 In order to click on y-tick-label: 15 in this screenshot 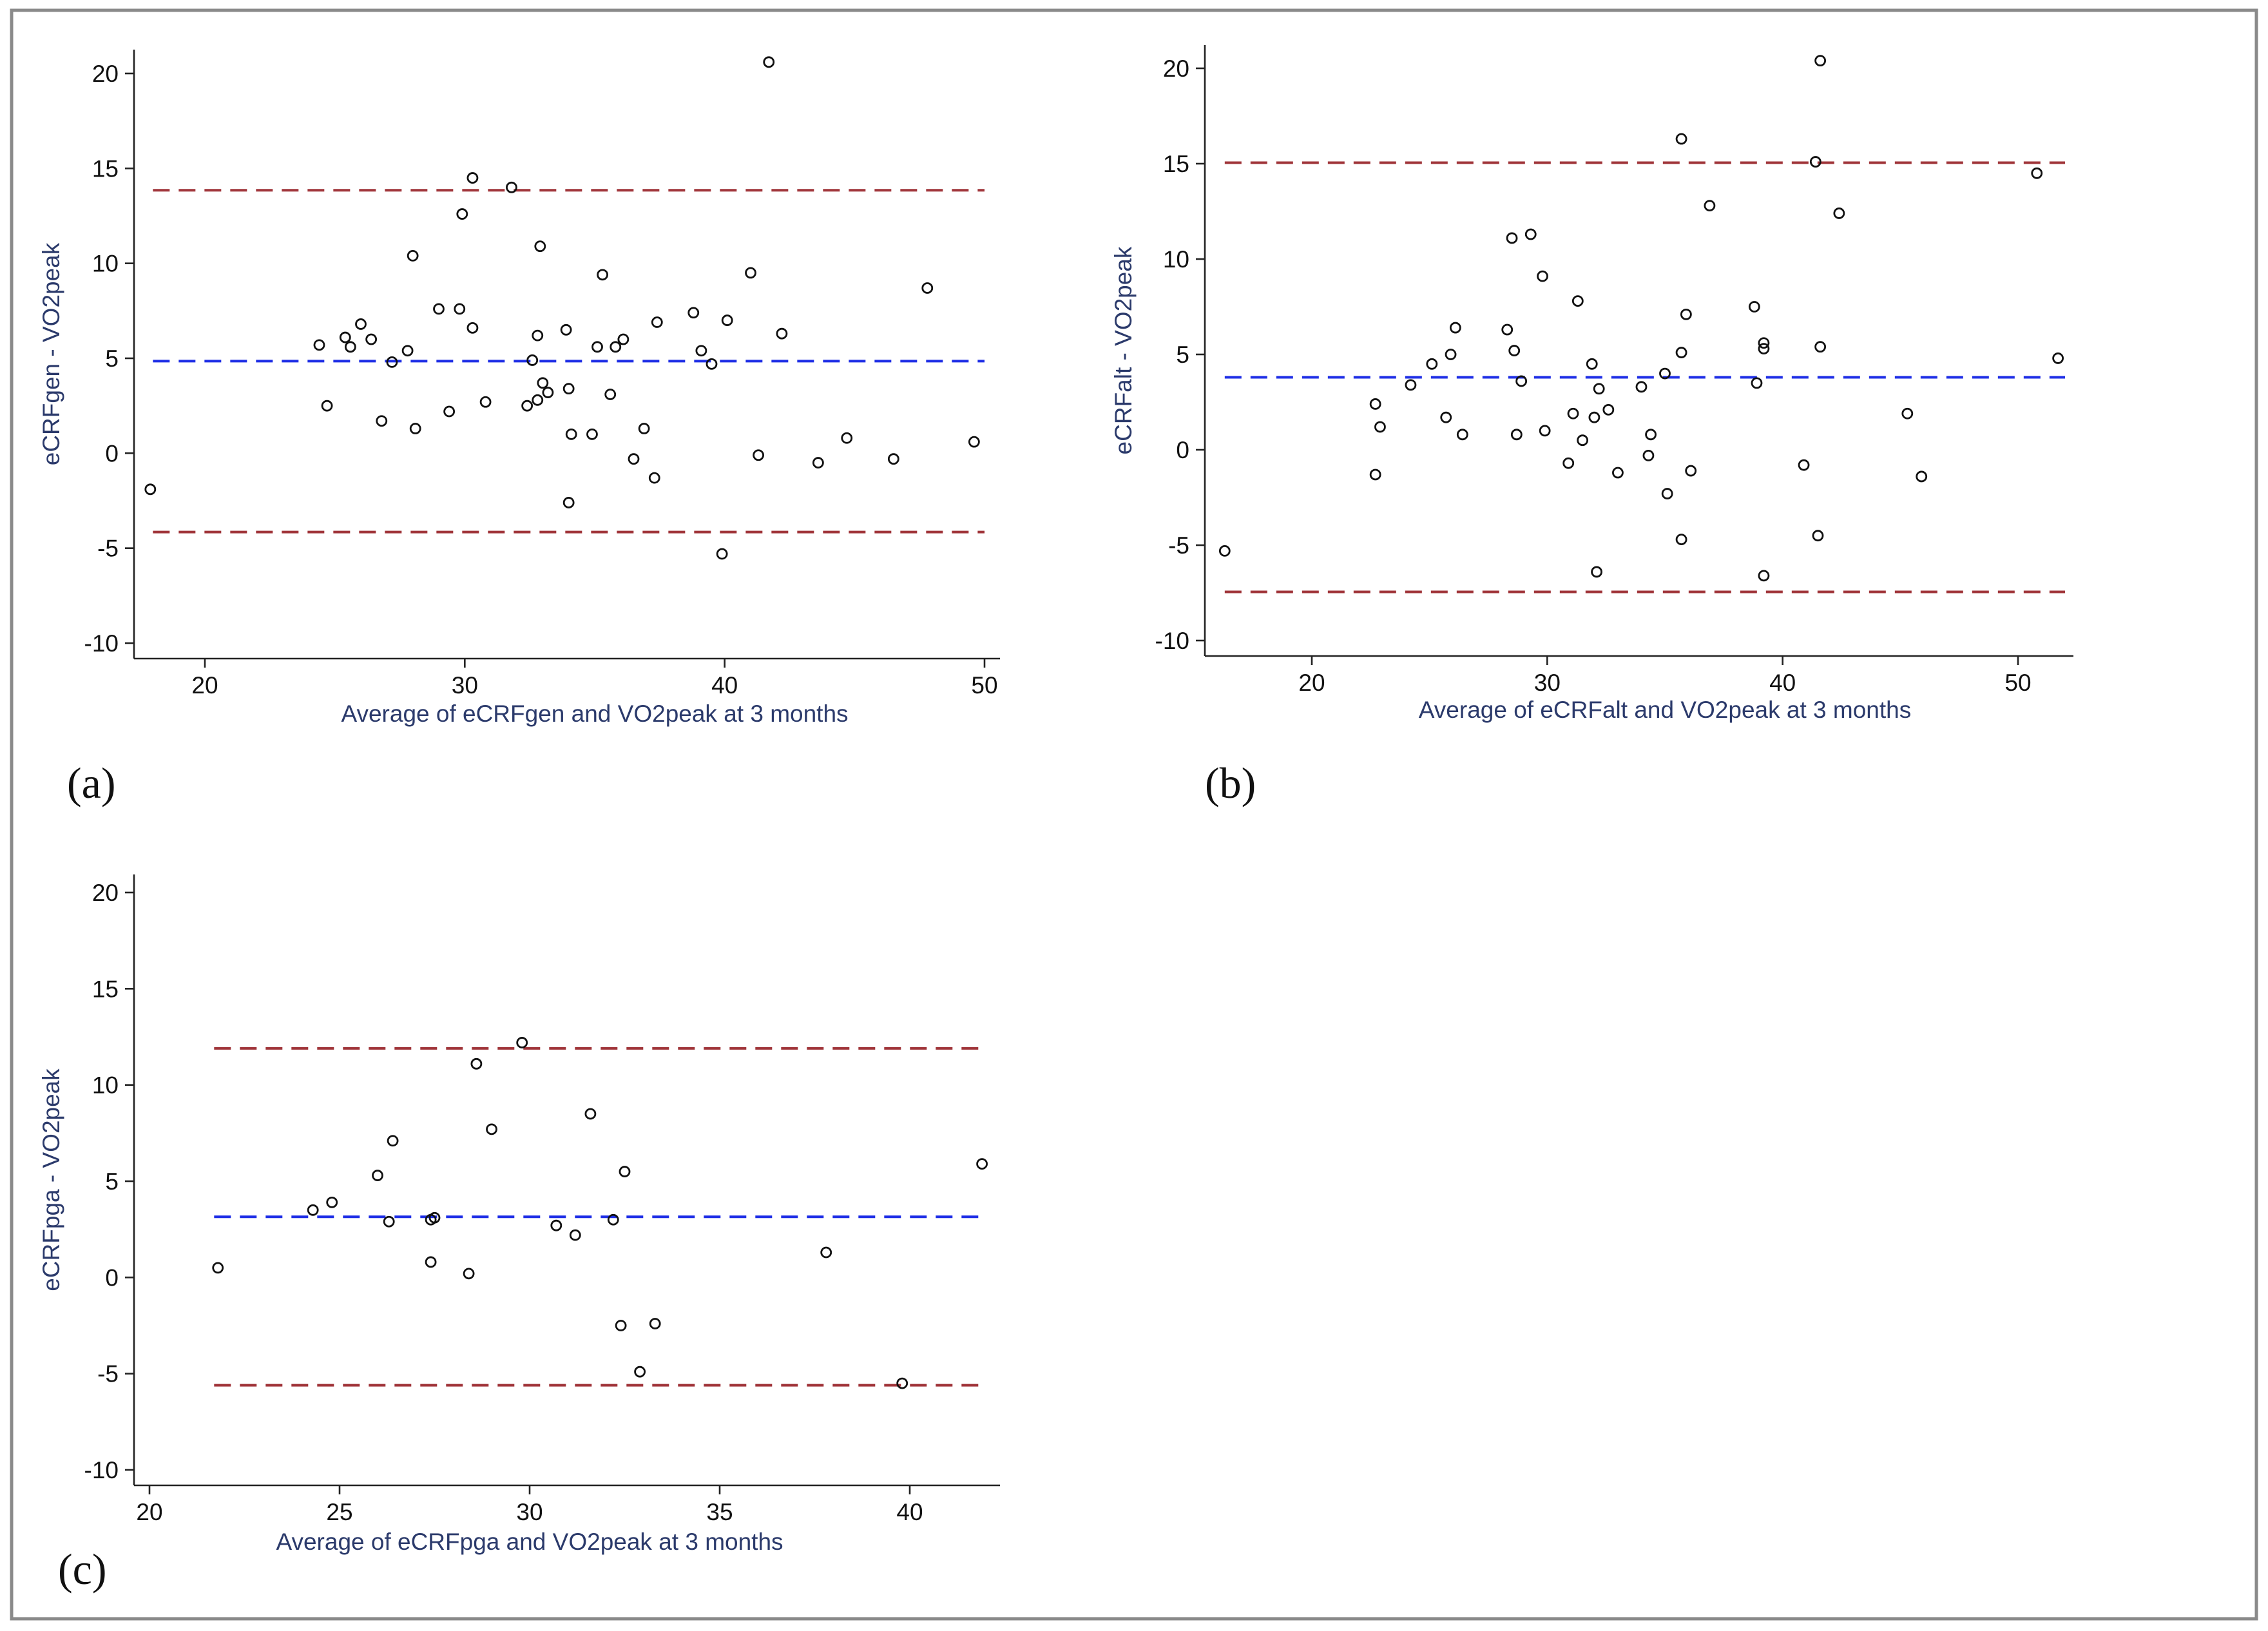, I will do `click(105, 989)`.